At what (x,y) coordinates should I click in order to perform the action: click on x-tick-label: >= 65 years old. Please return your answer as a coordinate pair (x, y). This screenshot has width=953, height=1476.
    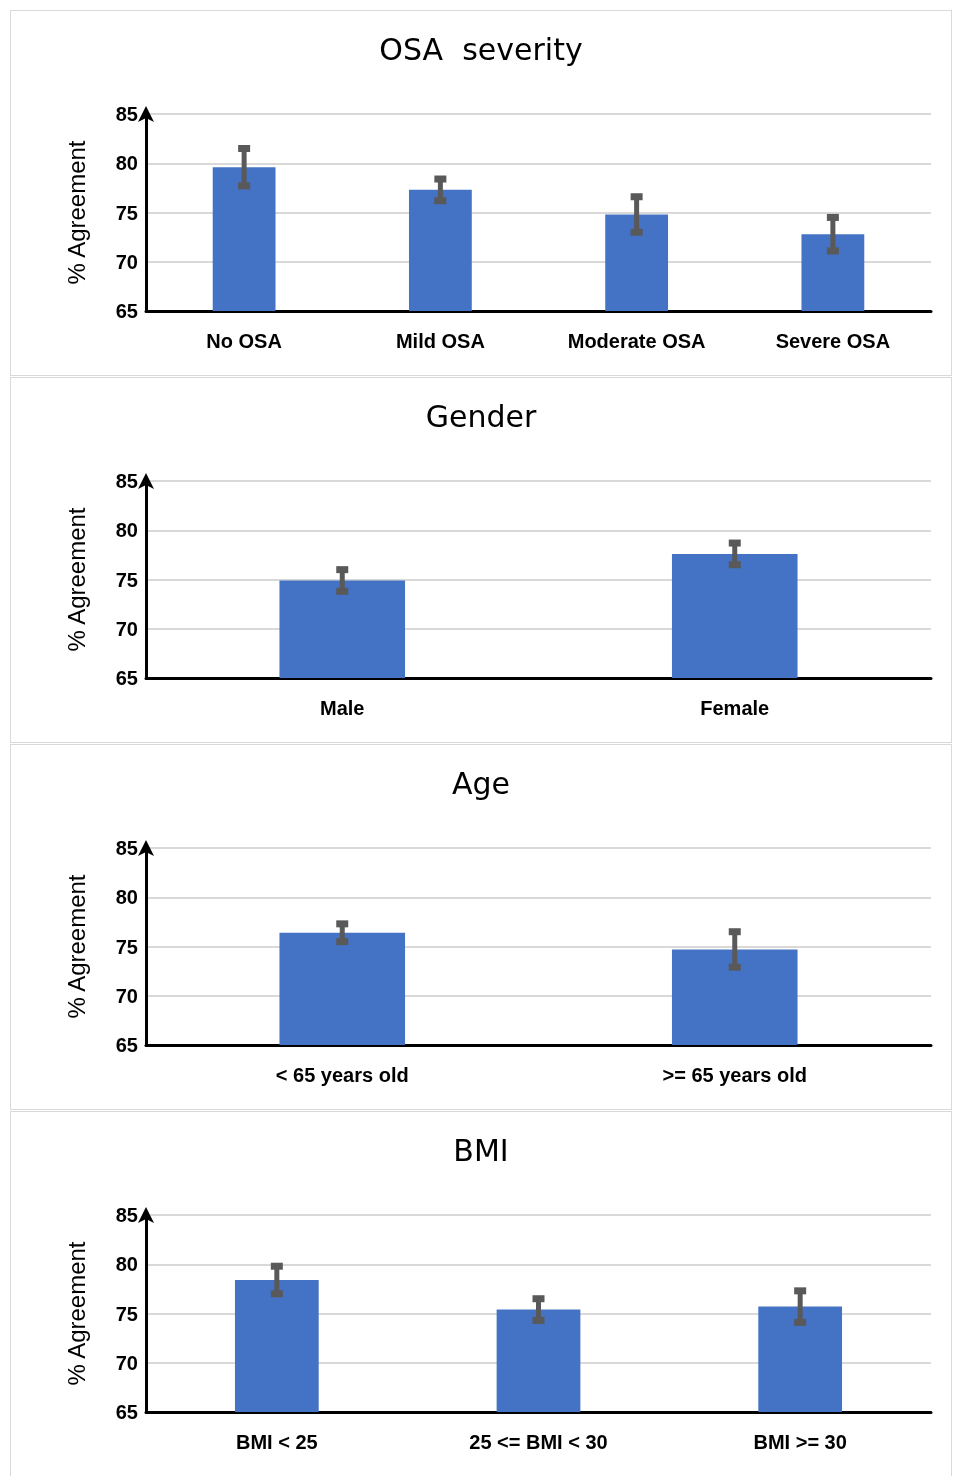
    Looking at the image, I should click on (735, 1075).